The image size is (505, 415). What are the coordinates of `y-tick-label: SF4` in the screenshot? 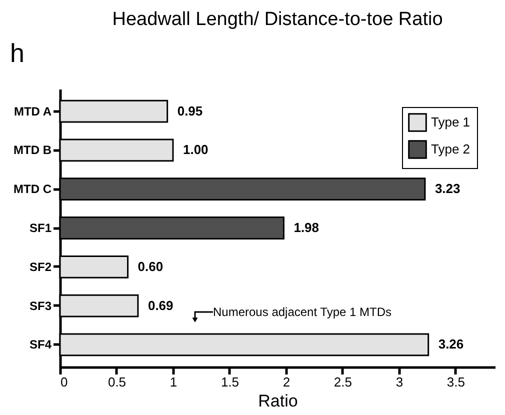 It's located at (40, 345).